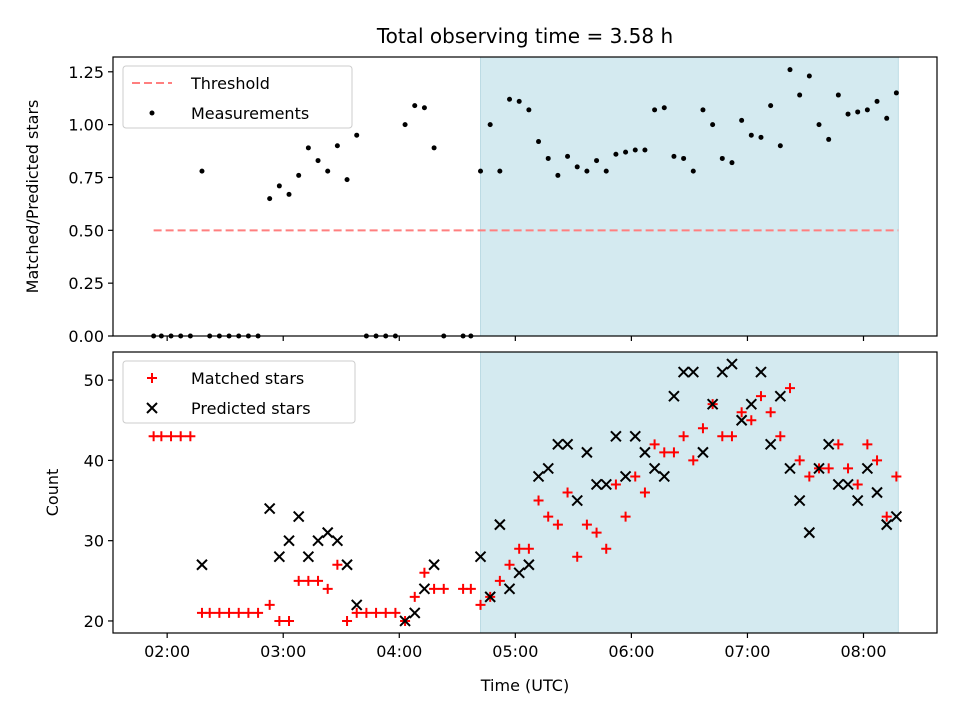 The image size is (960, 720). I want to click on chart-title: Total observing time = 3.58 h, so click(524, 36).